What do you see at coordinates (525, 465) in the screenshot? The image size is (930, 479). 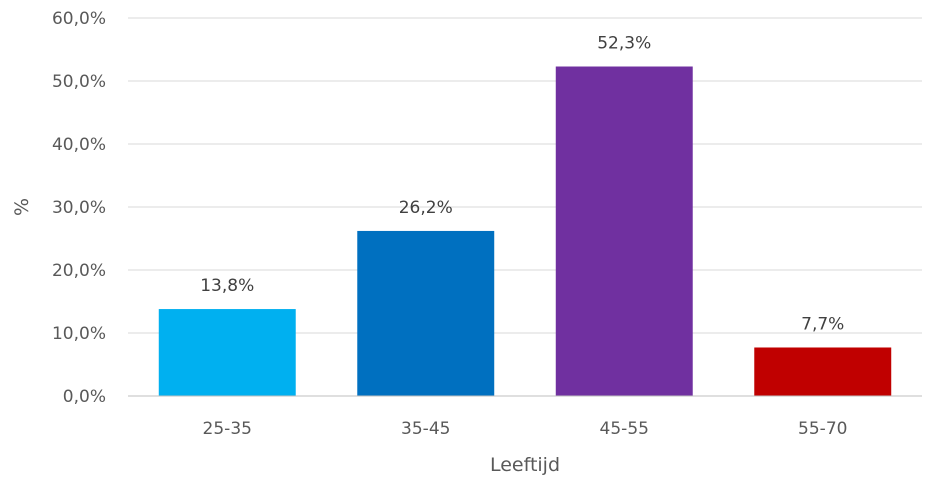 I see `x-axis-title: Leeftijd` at bounding box center [525, 465].